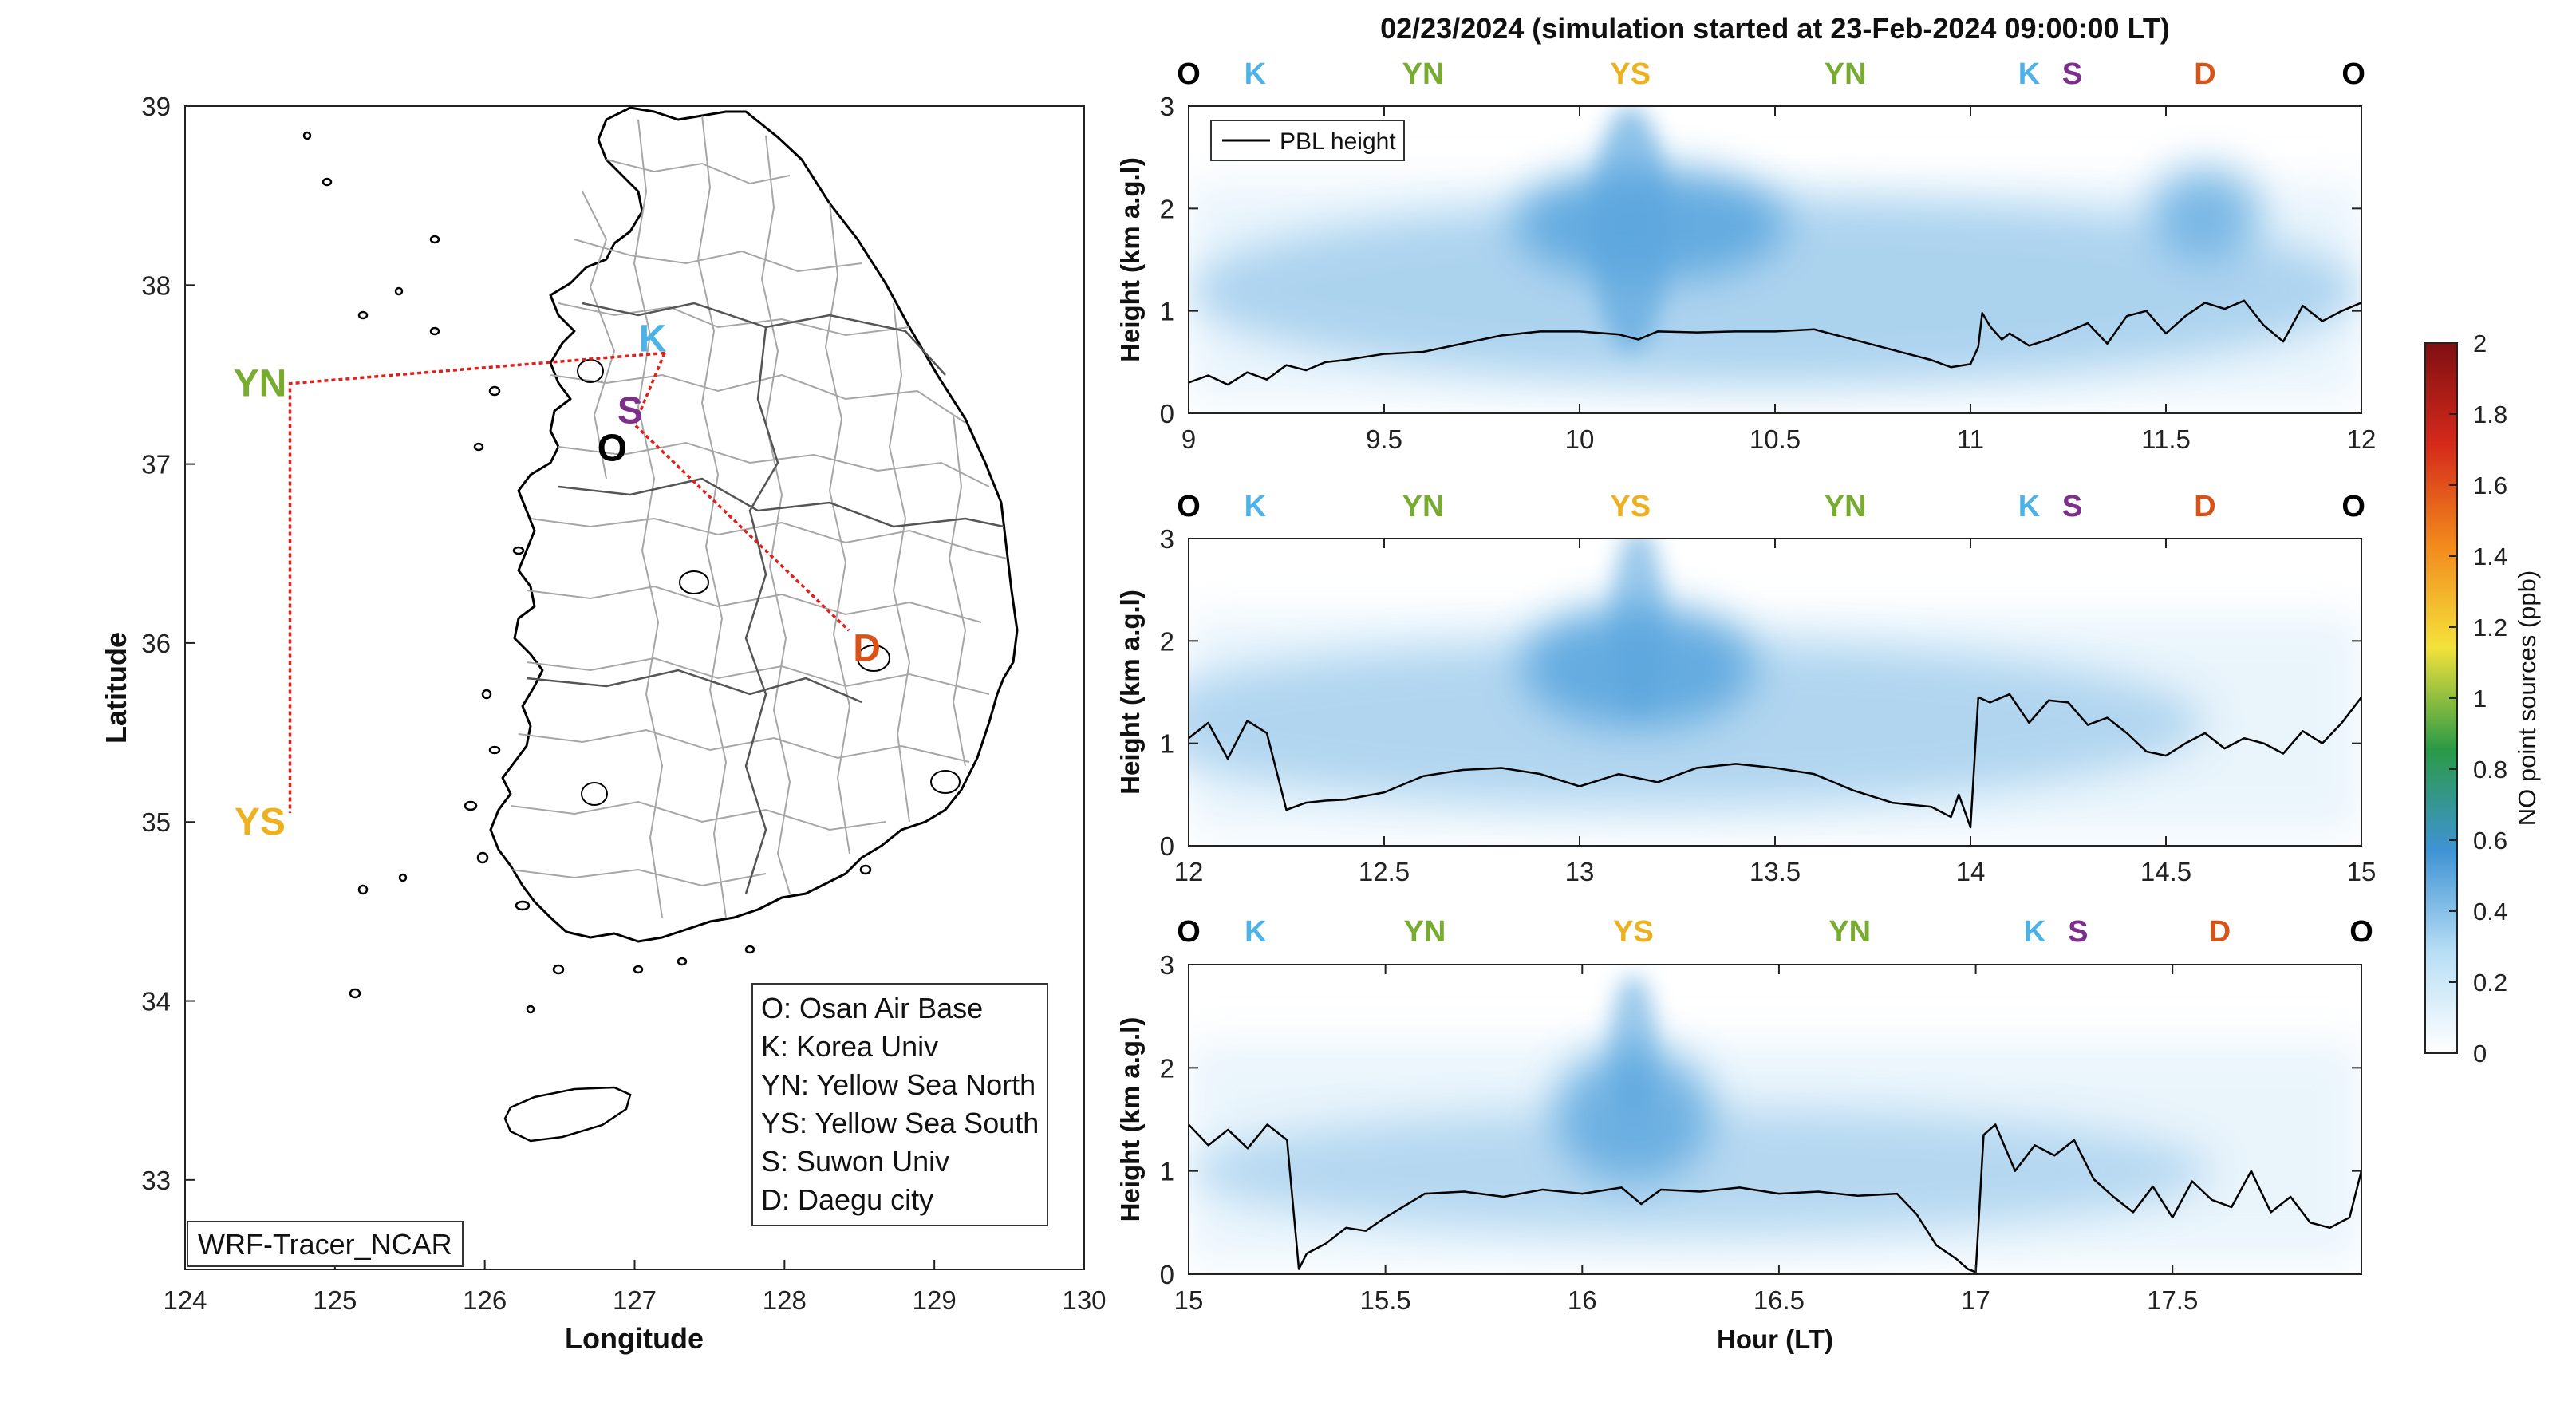 The image size is (2576, 1417). Describe the element at coordinates (557, 581) in the screenshot. I see `map-site-labels: YN YS KSO D` at that location.